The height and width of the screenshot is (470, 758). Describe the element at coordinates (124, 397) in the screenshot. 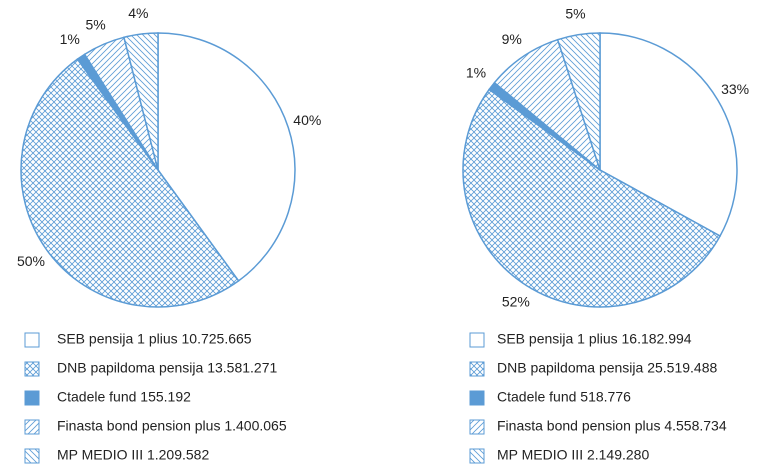

I see `legend-label: Ctadele fund 155.192` at that location.